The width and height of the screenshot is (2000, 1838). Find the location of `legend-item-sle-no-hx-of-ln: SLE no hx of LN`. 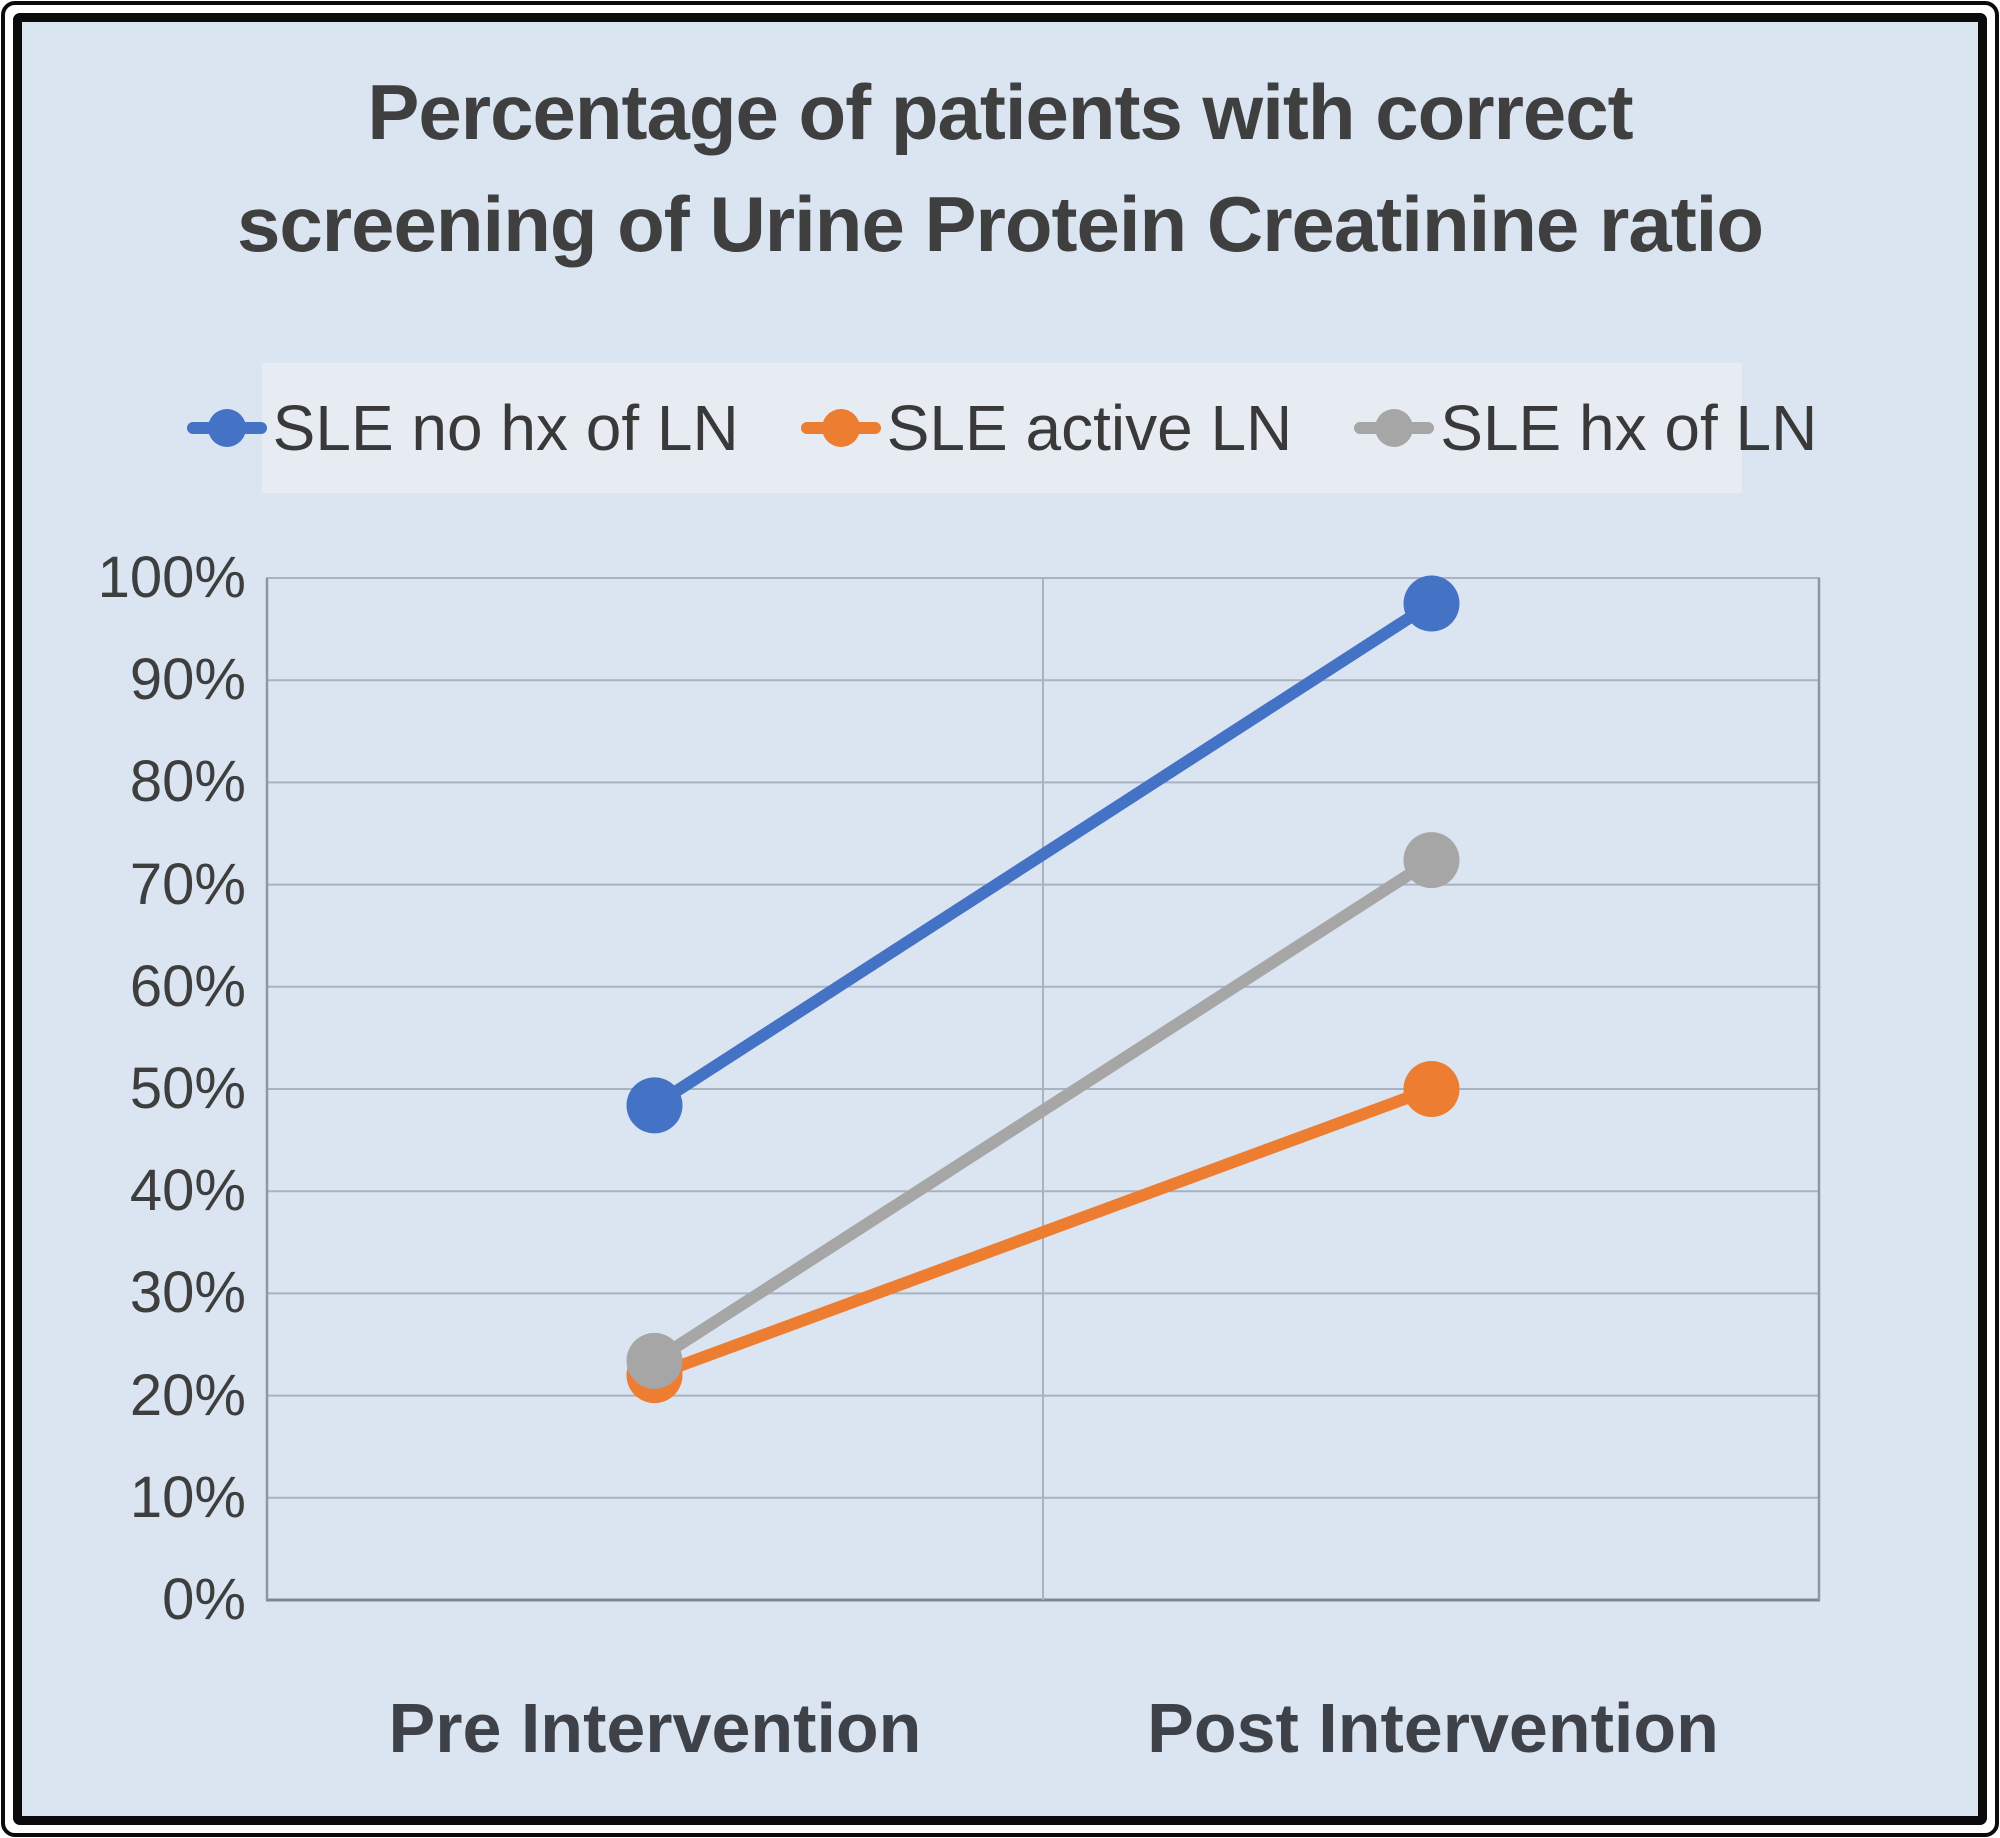

legend-item-sle-no-hx-of-ln: SLE no hx of LN is located at coordinates (462, 428).